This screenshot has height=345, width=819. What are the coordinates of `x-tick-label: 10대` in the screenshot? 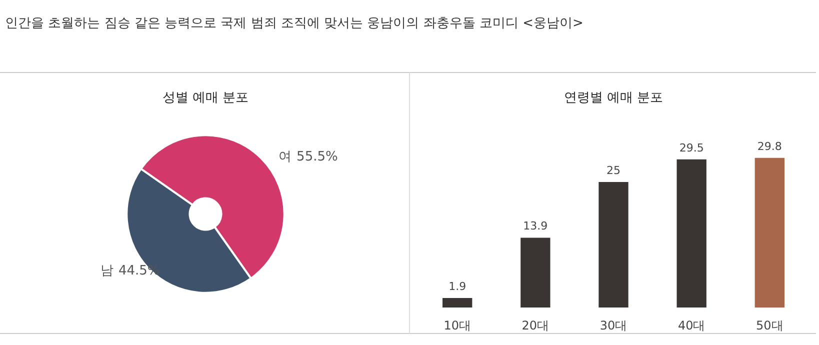 It's located at (457, 325).